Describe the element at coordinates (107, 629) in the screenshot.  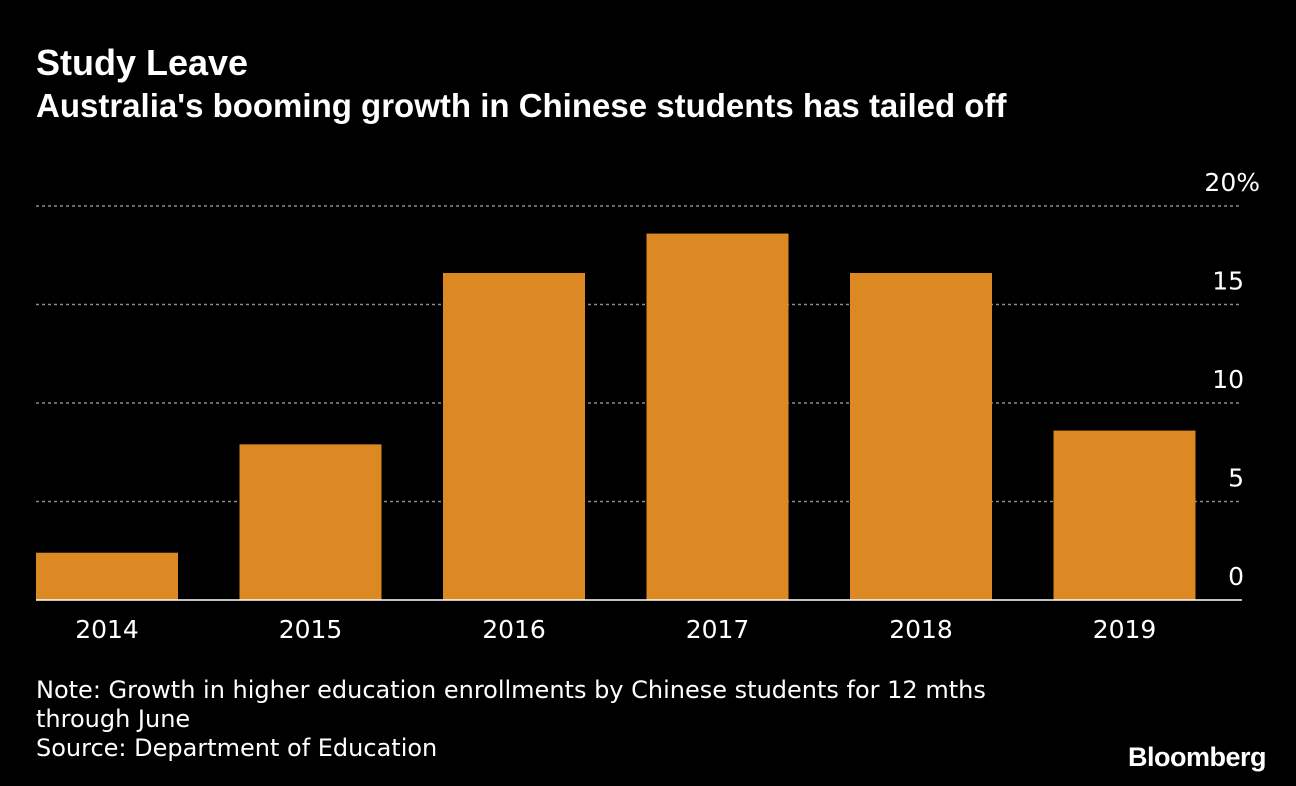
I see `x-tick-label-2014: 2014` at that location.